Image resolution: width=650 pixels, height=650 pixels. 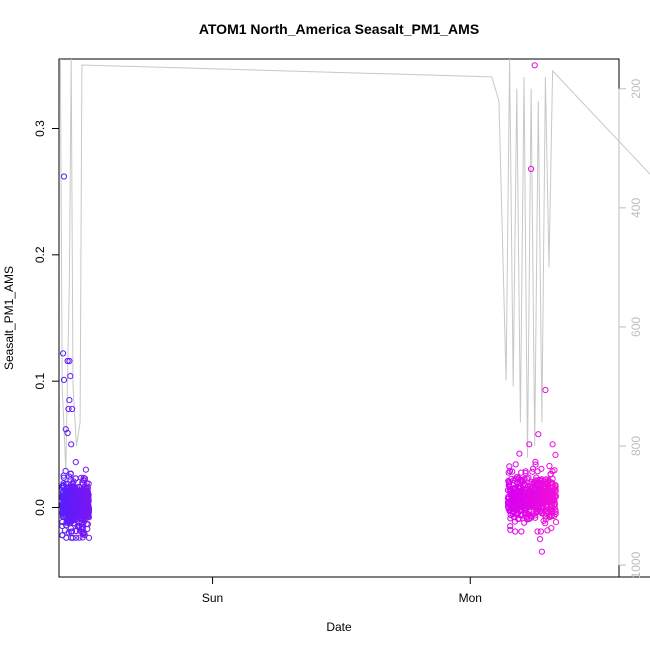 I want to click on y-axis-right: 200 400 600 800 1000, so click(x=630, y=328).